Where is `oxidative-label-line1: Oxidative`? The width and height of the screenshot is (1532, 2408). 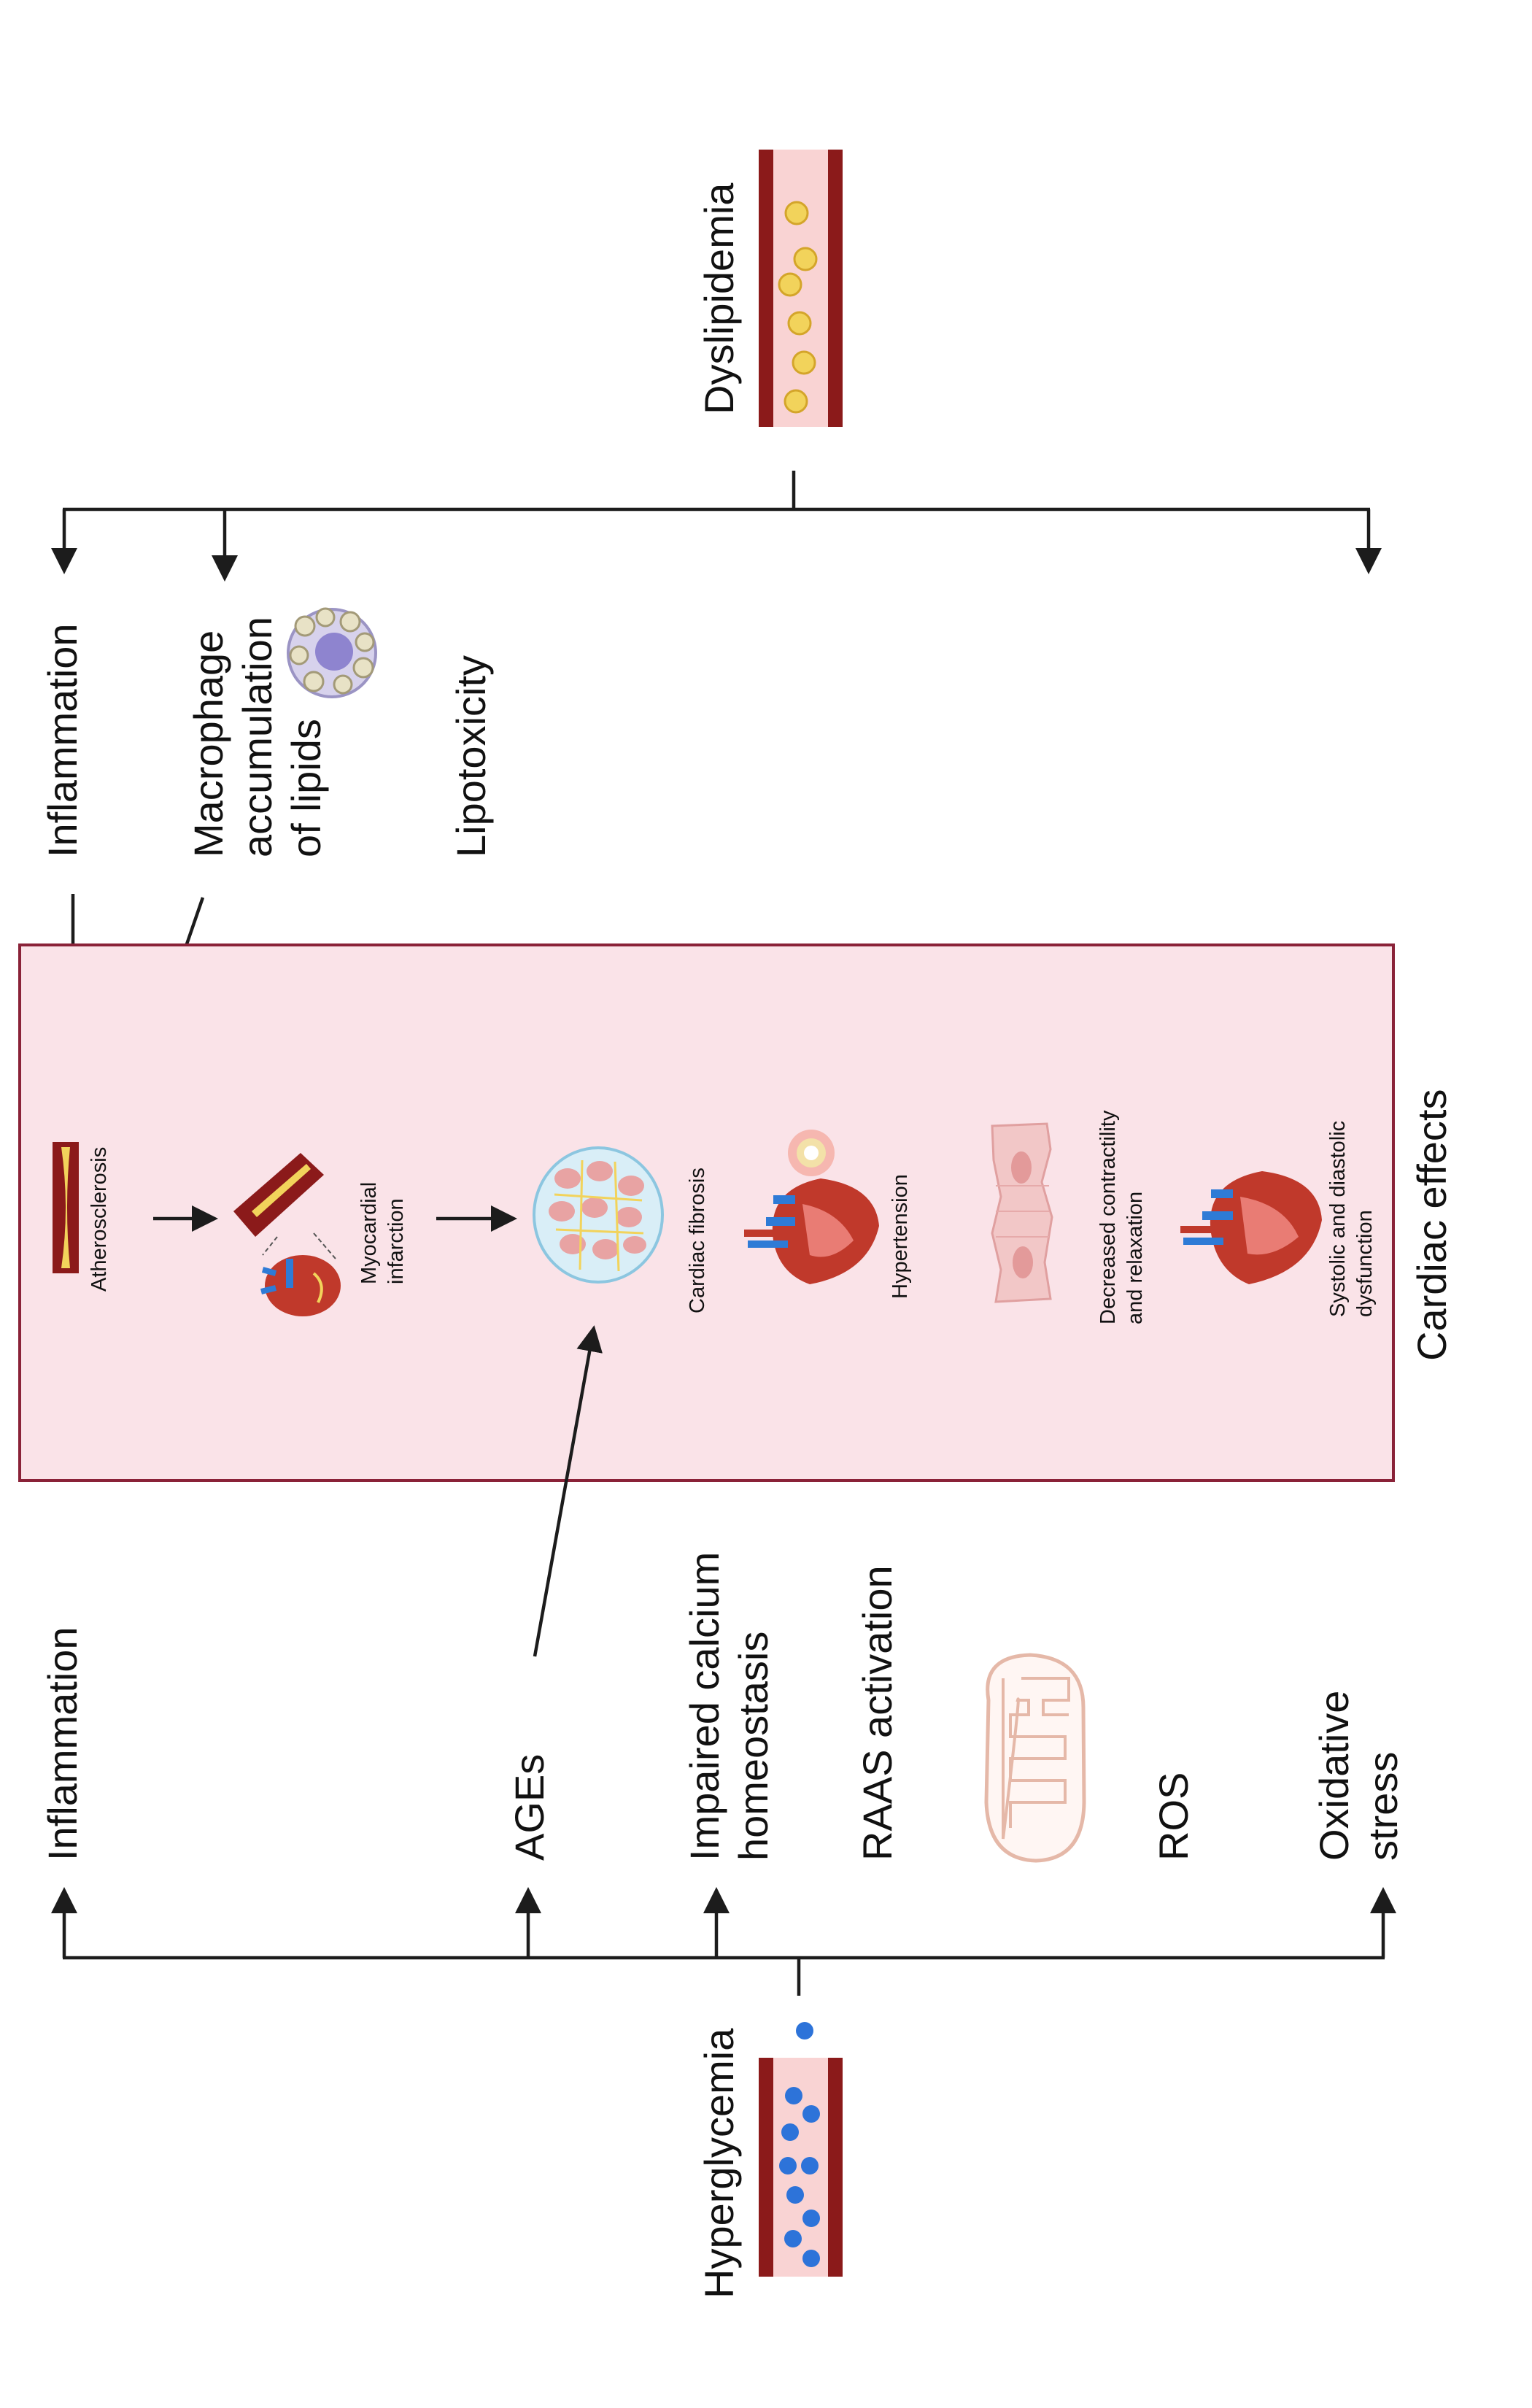
oxidative-label-line1: Oxidative is located at coordinates (1334, 1776).